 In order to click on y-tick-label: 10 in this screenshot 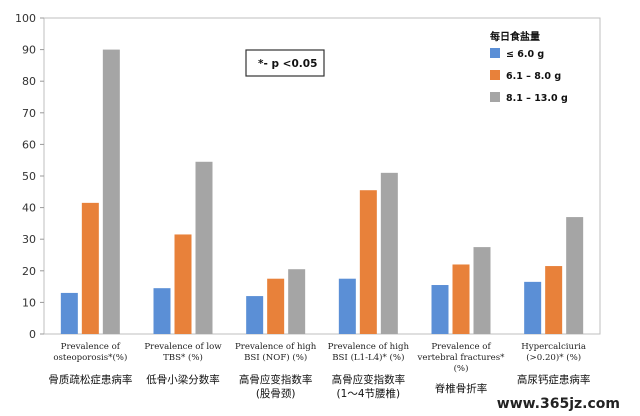, I will do `click(29, 302)`.